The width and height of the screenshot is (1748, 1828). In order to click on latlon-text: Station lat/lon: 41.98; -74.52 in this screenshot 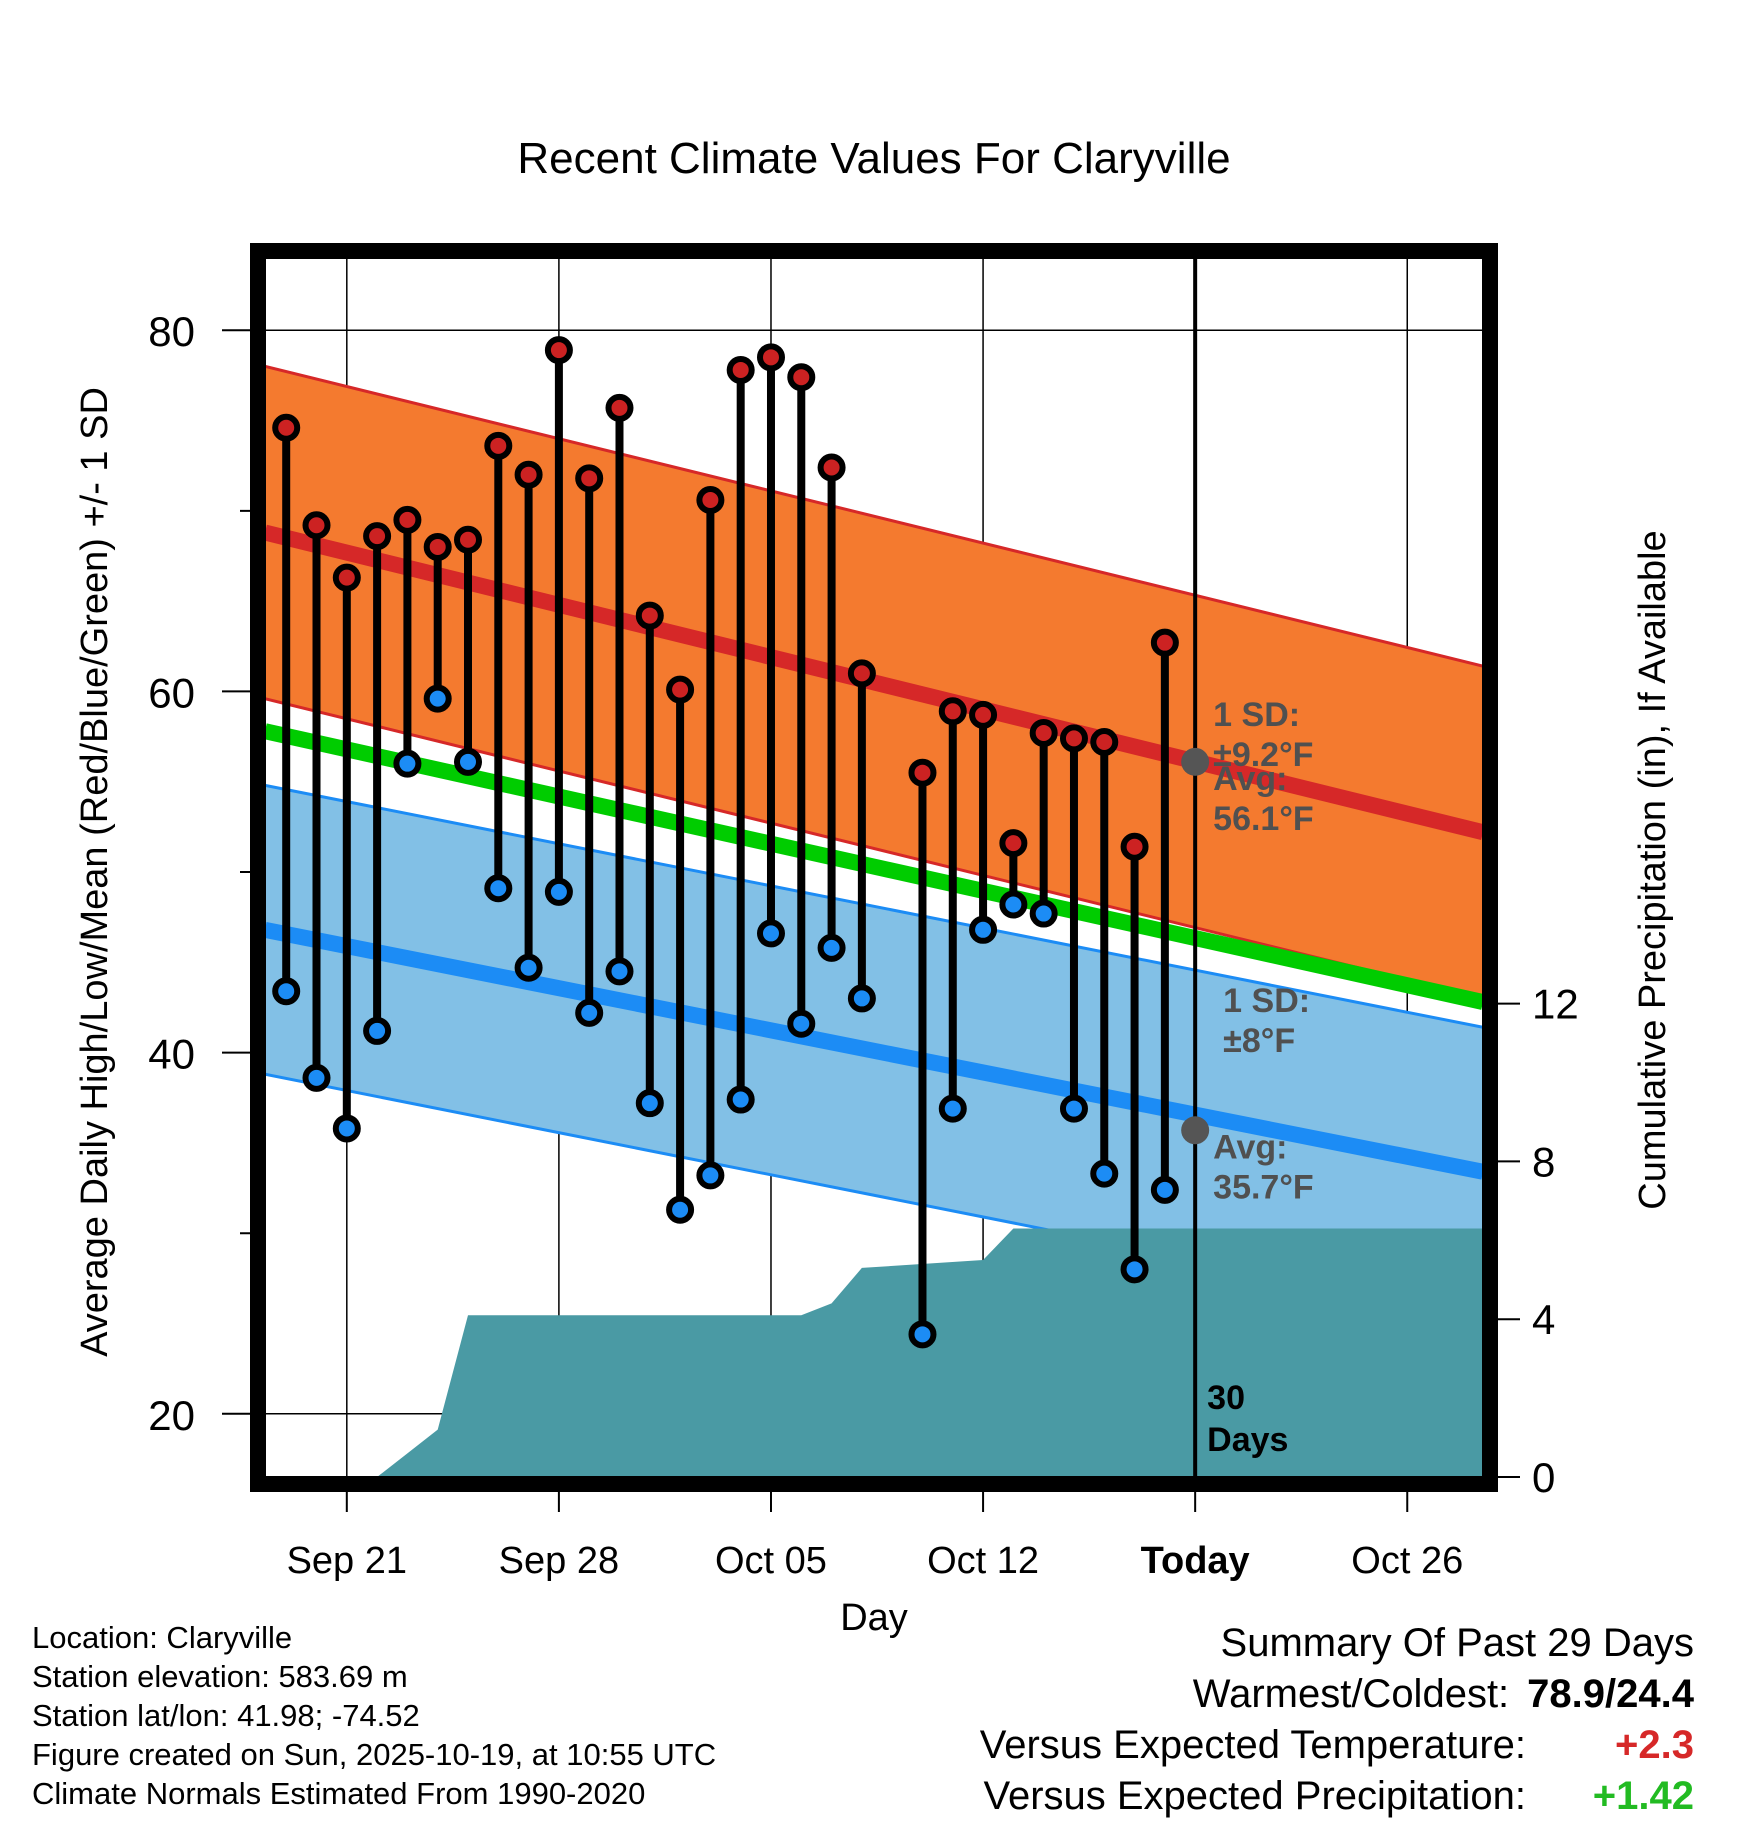, I will do `click(226, 1715)`.